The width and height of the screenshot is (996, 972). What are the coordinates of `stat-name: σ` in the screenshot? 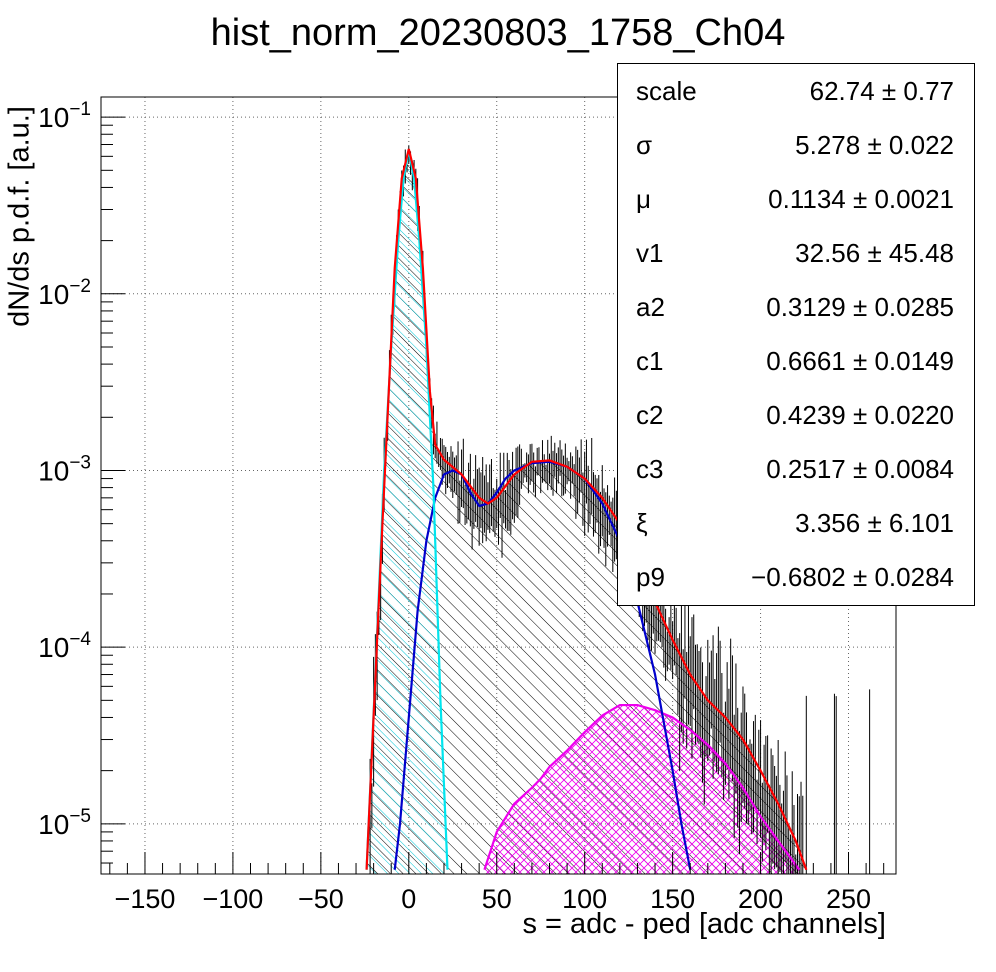 It's located at (644, 145).